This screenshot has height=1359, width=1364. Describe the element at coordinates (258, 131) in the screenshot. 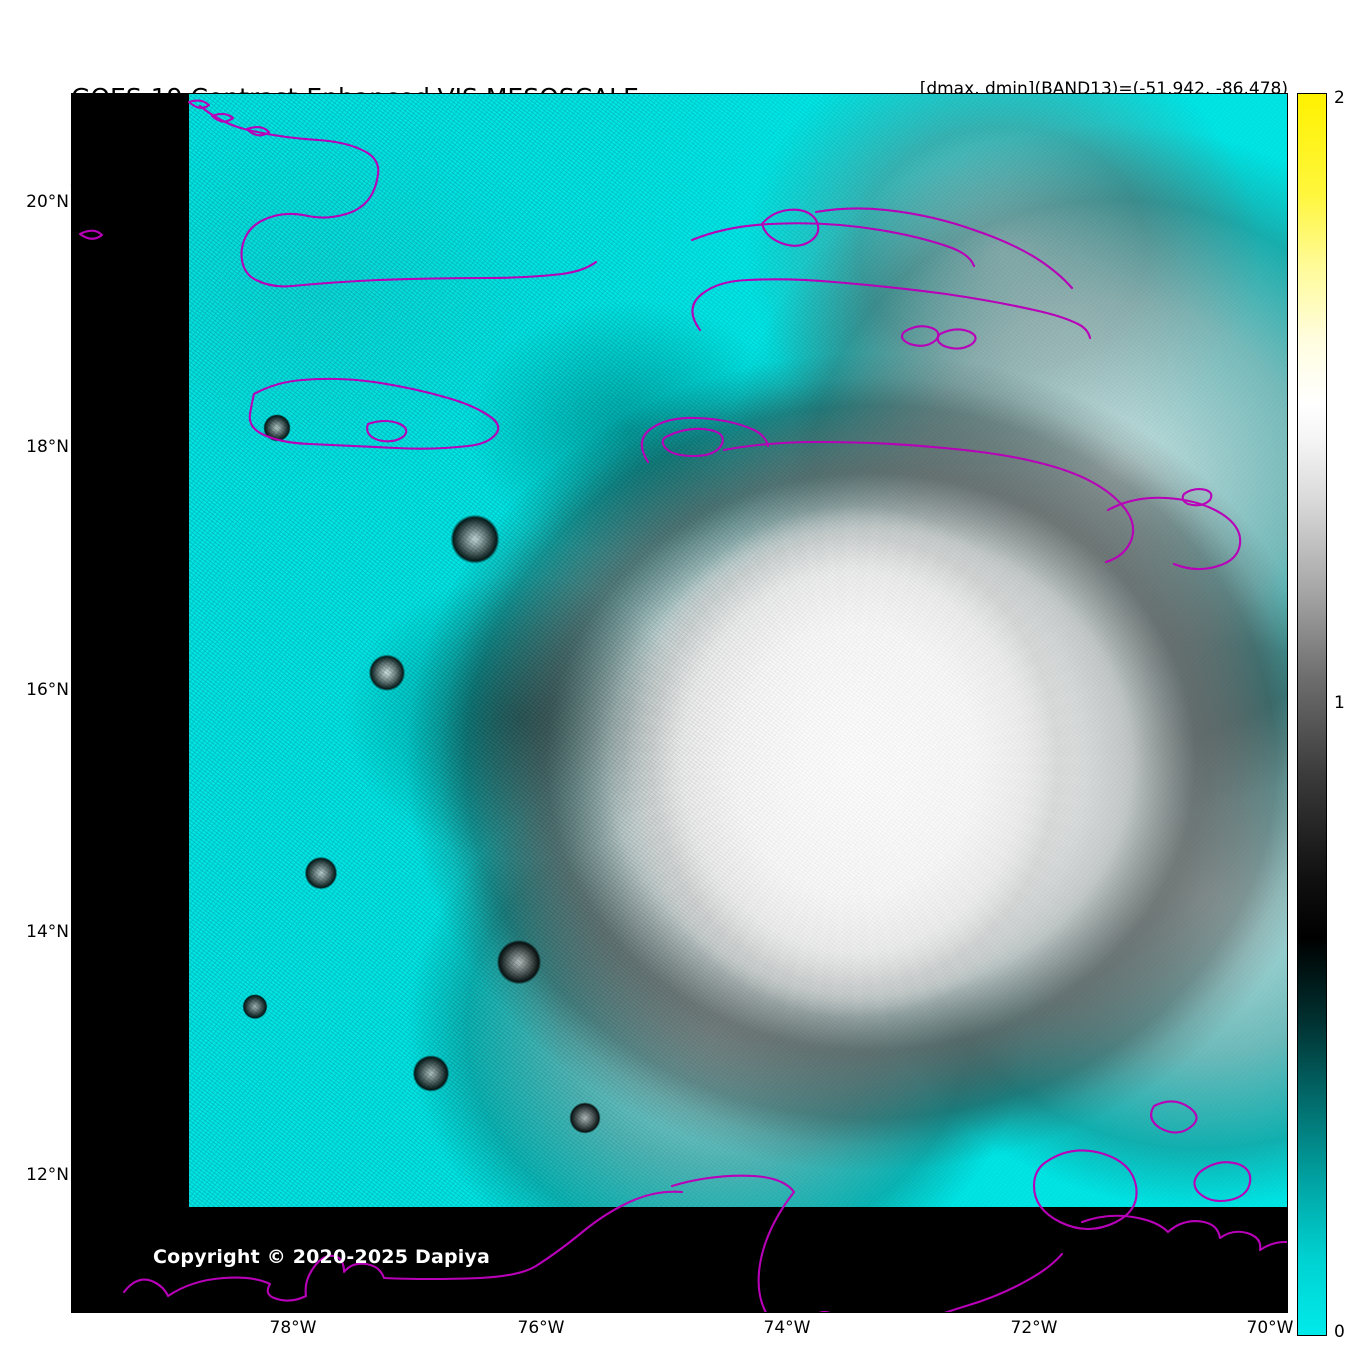

I see `coastline-cuba-cay-b` at that location.